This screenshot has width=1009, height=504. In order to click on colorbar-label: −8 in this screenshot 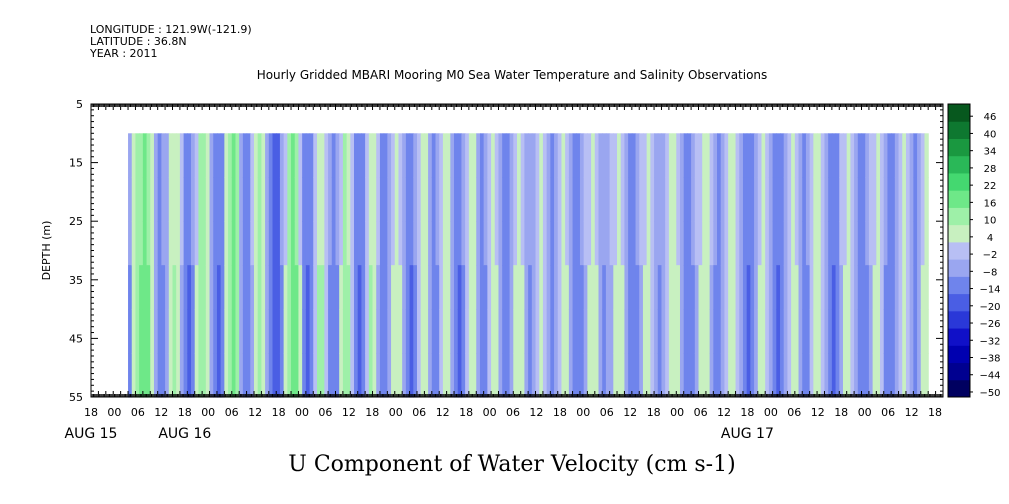, I will do `click(990, 272)`.